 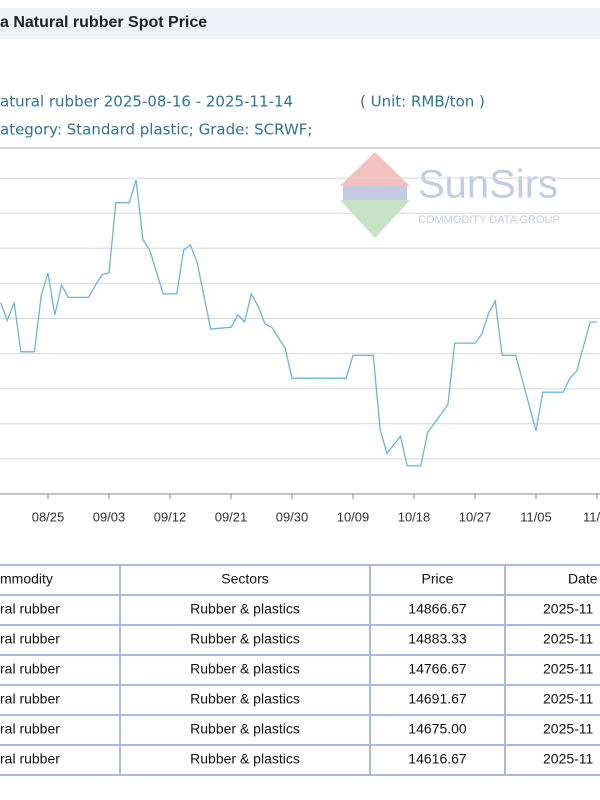 What do you see at coordinates (26, 579) in the screenshot?
I see `column-header: mmodity` at bounding box center [26, 579].